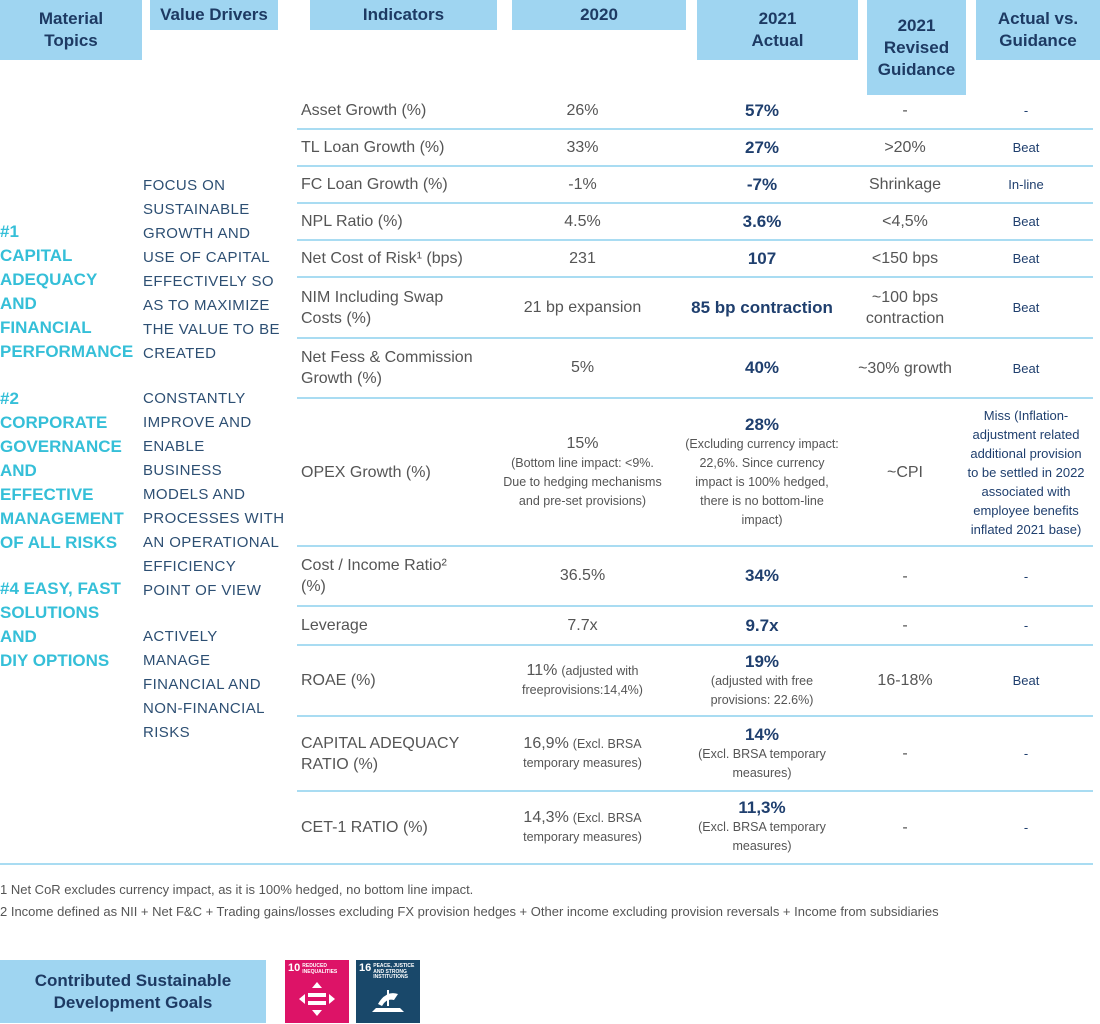 The width and height of the screenshot is (1100, 1024). What do you see at coordinates (364, 827) in the screenshot?
I see `indicator-line: CET-1 RATIO (%)` at bounding box center [364, 827].